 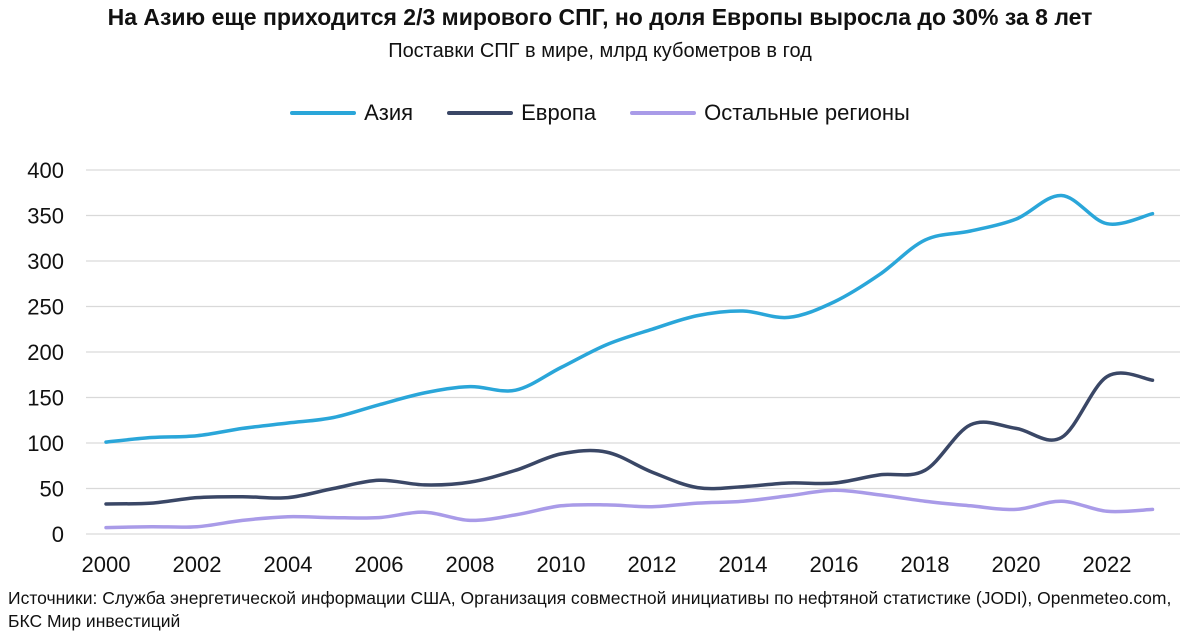 I want to click on legend: Азия Европа Остальные регионы, so click(x=600, y=113).